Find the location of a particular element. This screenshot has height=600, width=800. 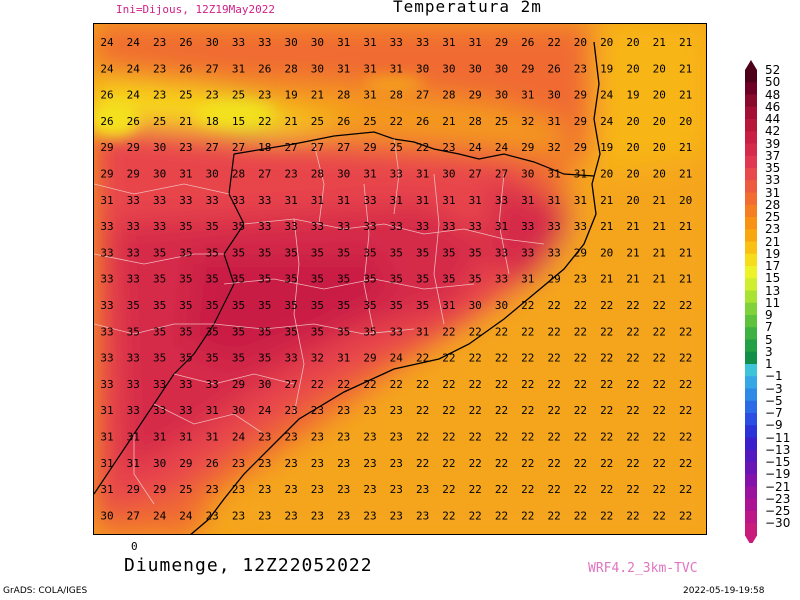

legend-label: 15 is located at coordinates (773, 278).